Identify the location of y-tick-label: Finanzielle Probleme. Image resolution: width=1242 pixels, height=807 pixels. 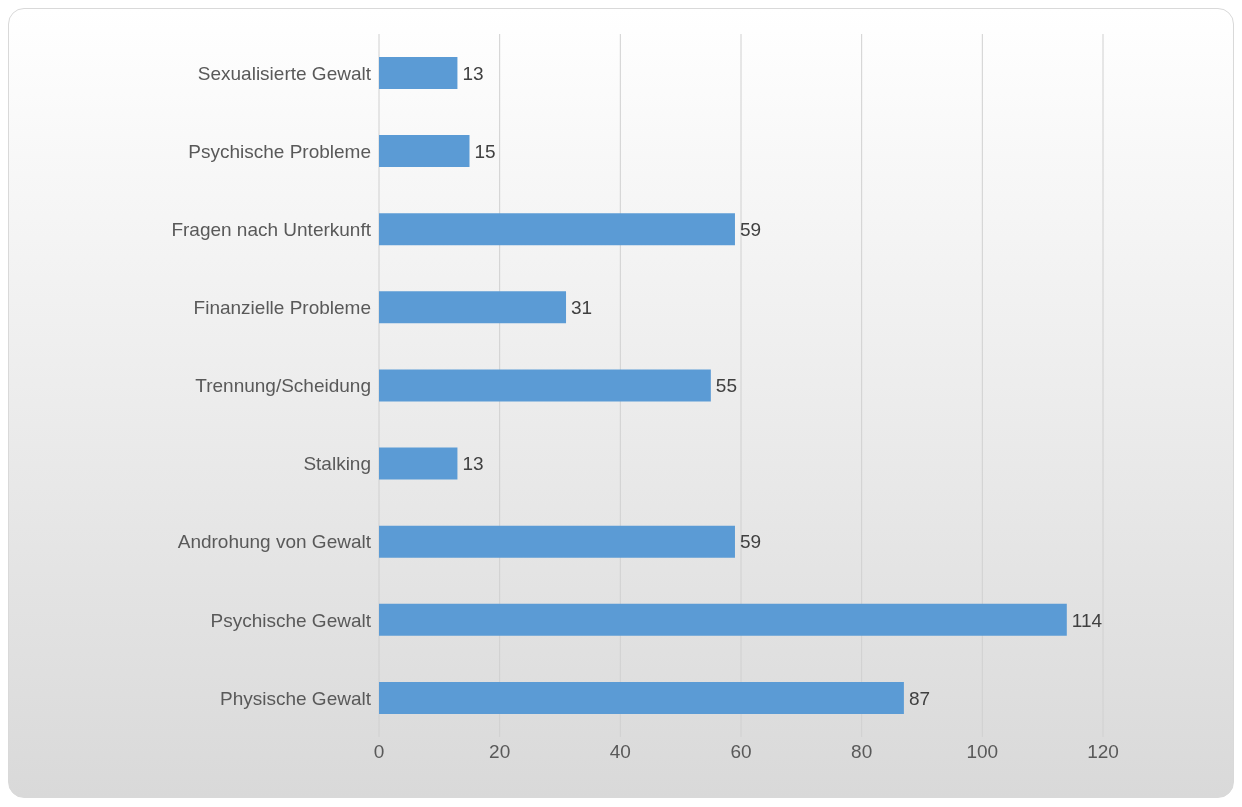
(282, 308).